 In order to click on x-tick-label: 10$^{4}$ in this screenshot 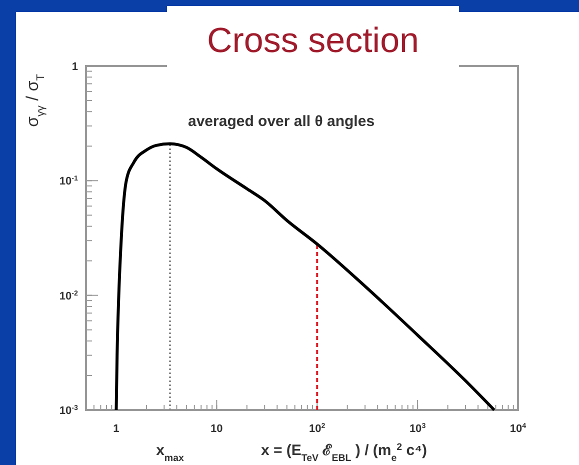, I will do `click(518, 428)`.